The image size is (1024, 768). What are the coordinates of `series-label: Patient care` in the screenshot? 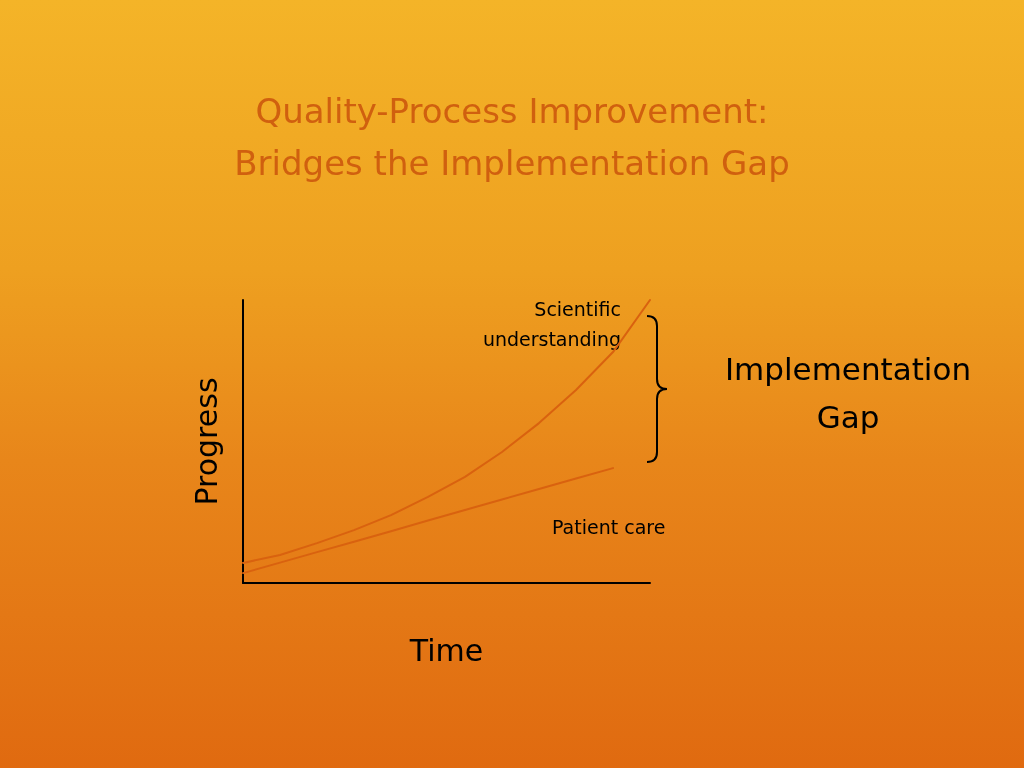 It's located at (609, 526).